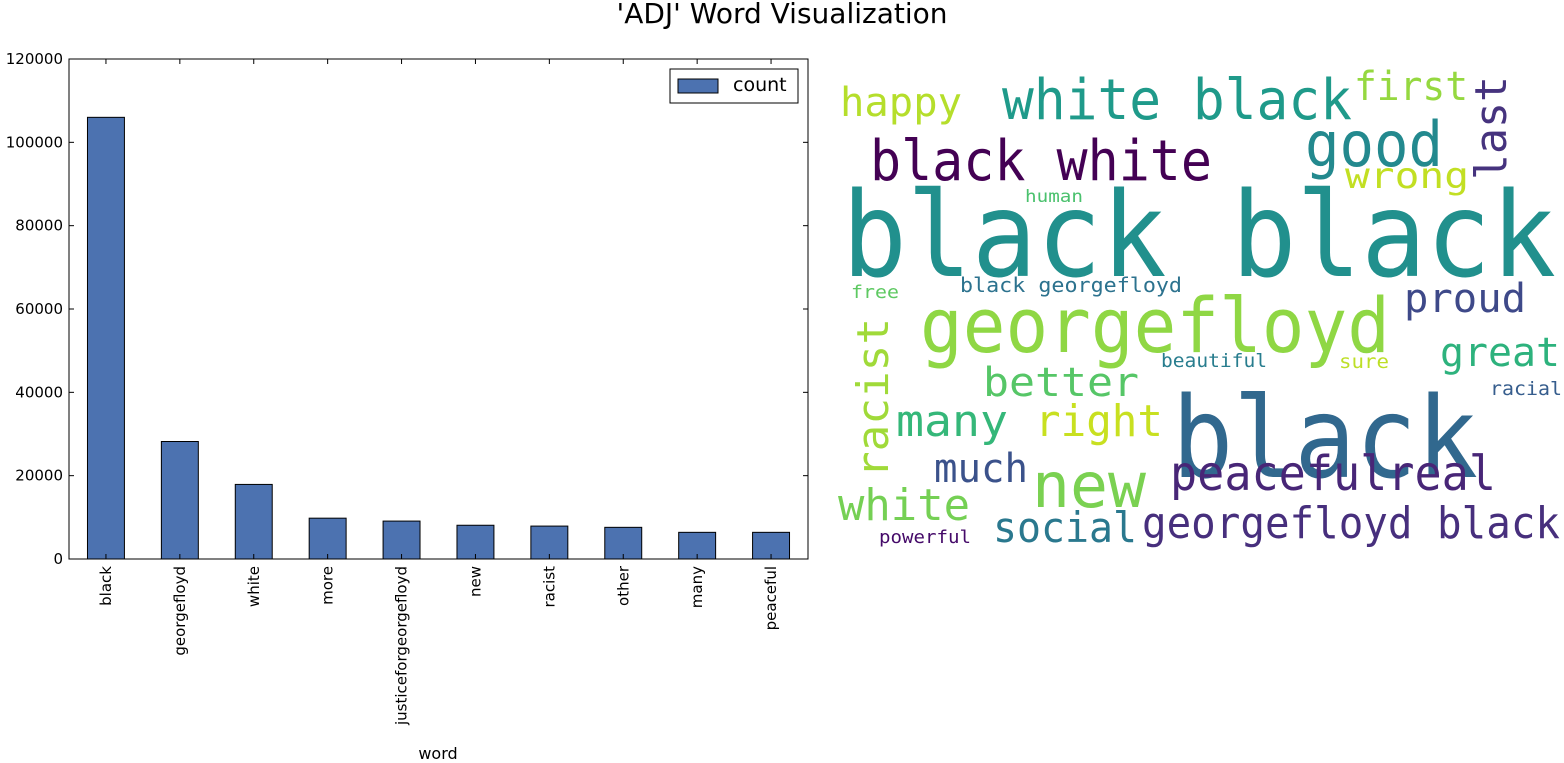 This screenshot has width=1564, height=763. I want to click on wc-word-first: first, so click(1411, 87).